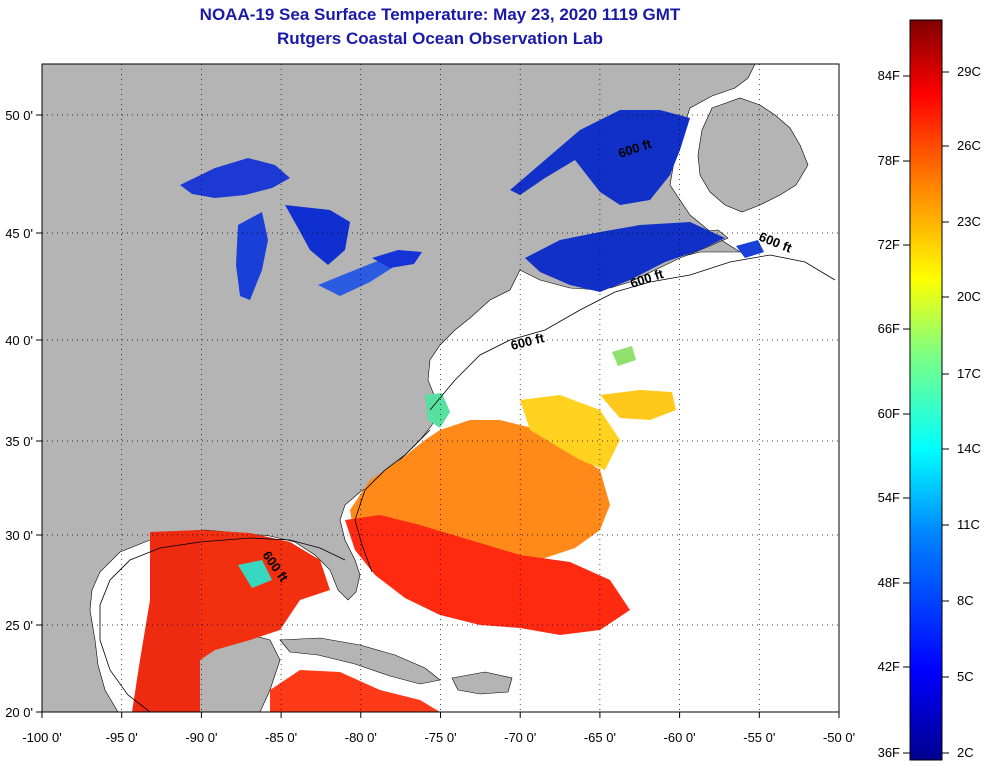 The width and height of the screenshot is (984, 770). What do you see at coordinates (969, 296) in the screenshot?
I see `colorbar-c-label: 20C` at bounding box center [969, 296].